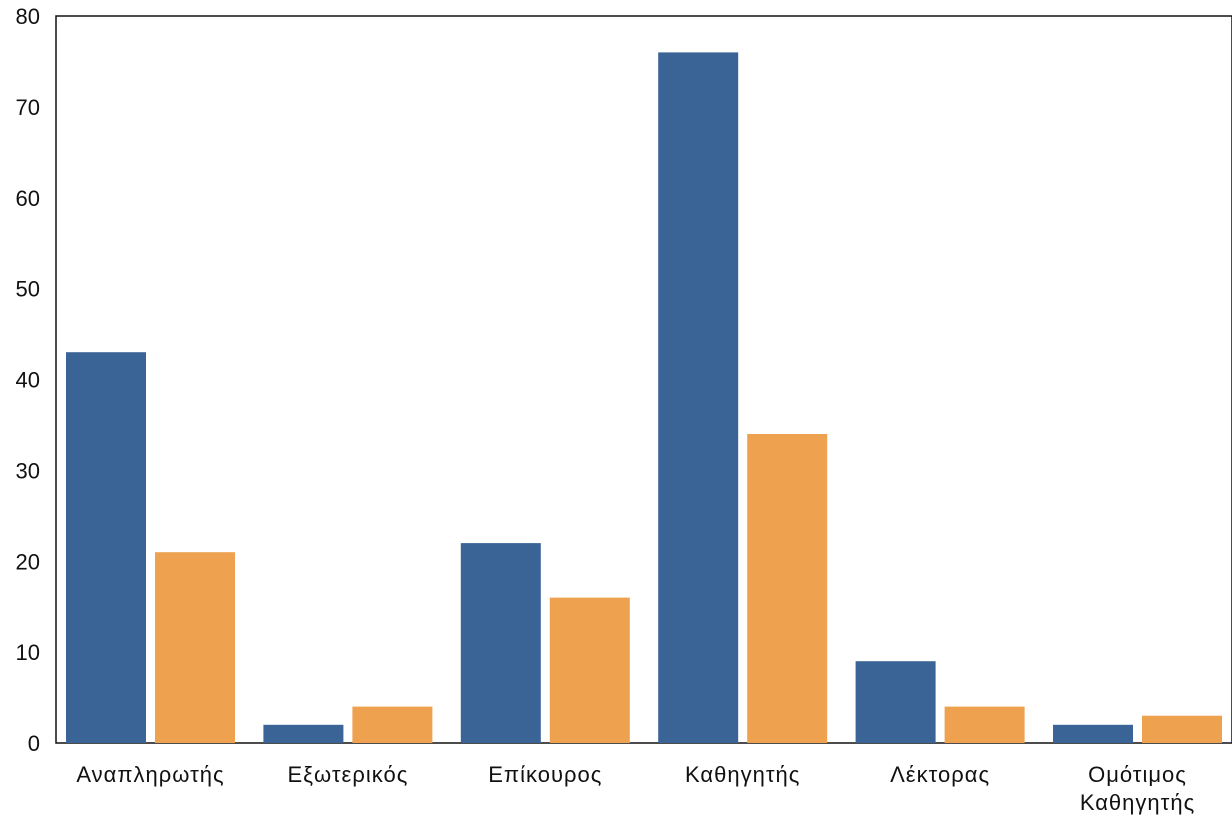  What do you see at coordinates (28, 652) in the screenshot?
I see `y-tick-label: 10` at bounding box center [28, 652].